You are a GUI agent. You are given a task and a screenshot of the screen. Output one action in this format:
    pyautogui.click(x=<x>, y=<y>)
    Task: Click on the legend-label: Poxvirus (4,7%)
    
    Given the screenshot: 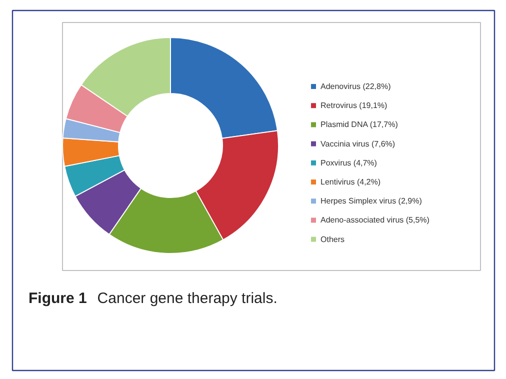 What is the action you would take?
    pyautogui.click(x=349, y=163)
    